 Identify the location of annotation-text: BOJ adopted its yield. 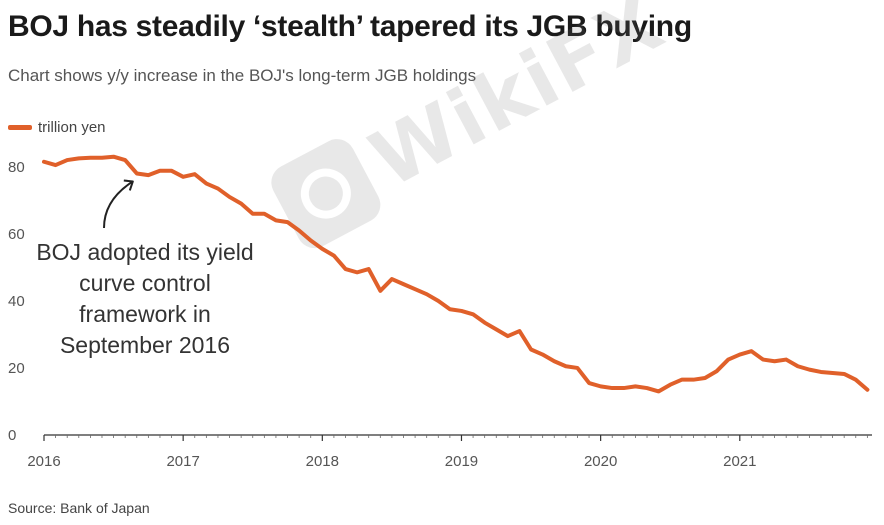
(144, 252).